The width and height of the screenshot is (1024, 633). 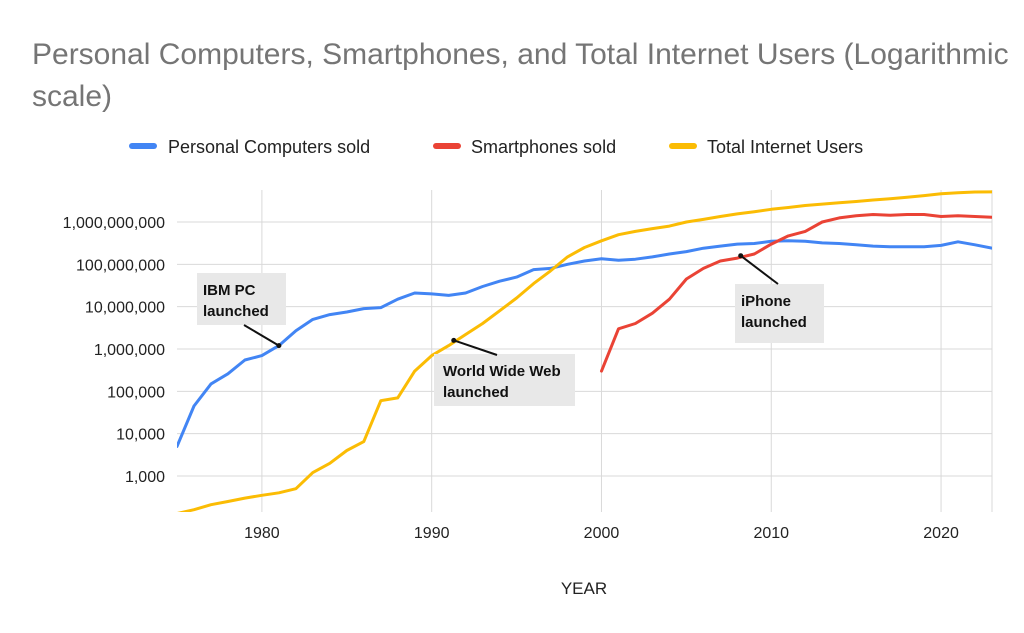 I want to click on annotation-callout: IBM PC launched, so click(x=241, y=311).